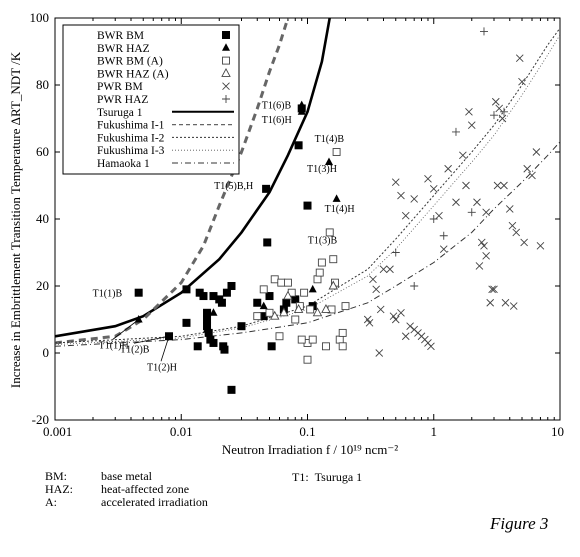 This screenshot has height=557, width=580. What do you see at coordinates (330, 139) in the screenshot?
I see `annotation-label: T1(4)B` at bounding box center [330, 139].